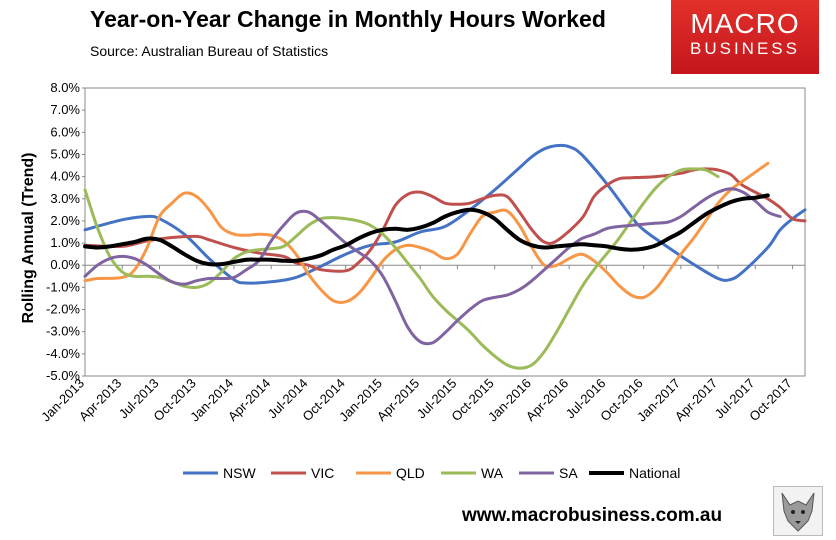 The height and width of the screenshot is (540, 836). I want to click on y-tick-label: -1.0%, so click(63, 286).